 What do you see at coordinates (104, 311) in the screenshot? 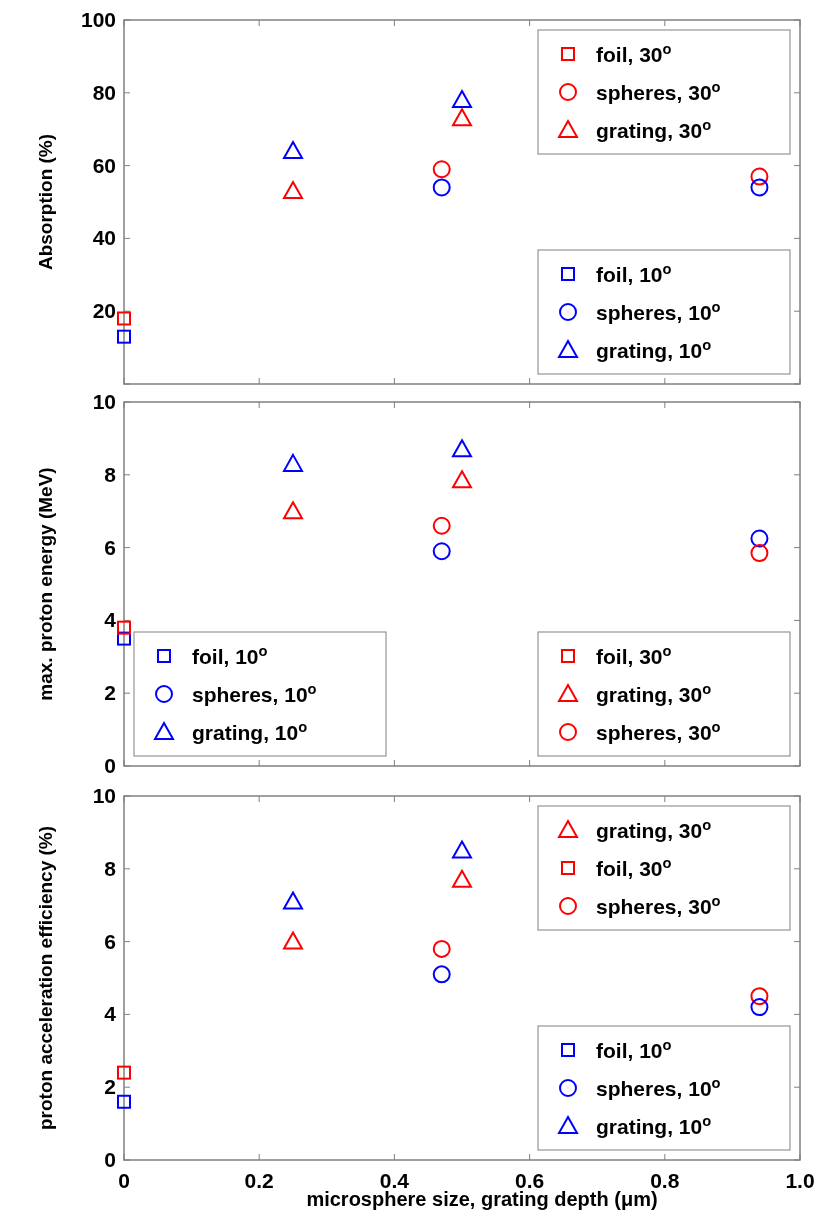
I see `y-tick-label: 20` at bounding box center [104, 311].